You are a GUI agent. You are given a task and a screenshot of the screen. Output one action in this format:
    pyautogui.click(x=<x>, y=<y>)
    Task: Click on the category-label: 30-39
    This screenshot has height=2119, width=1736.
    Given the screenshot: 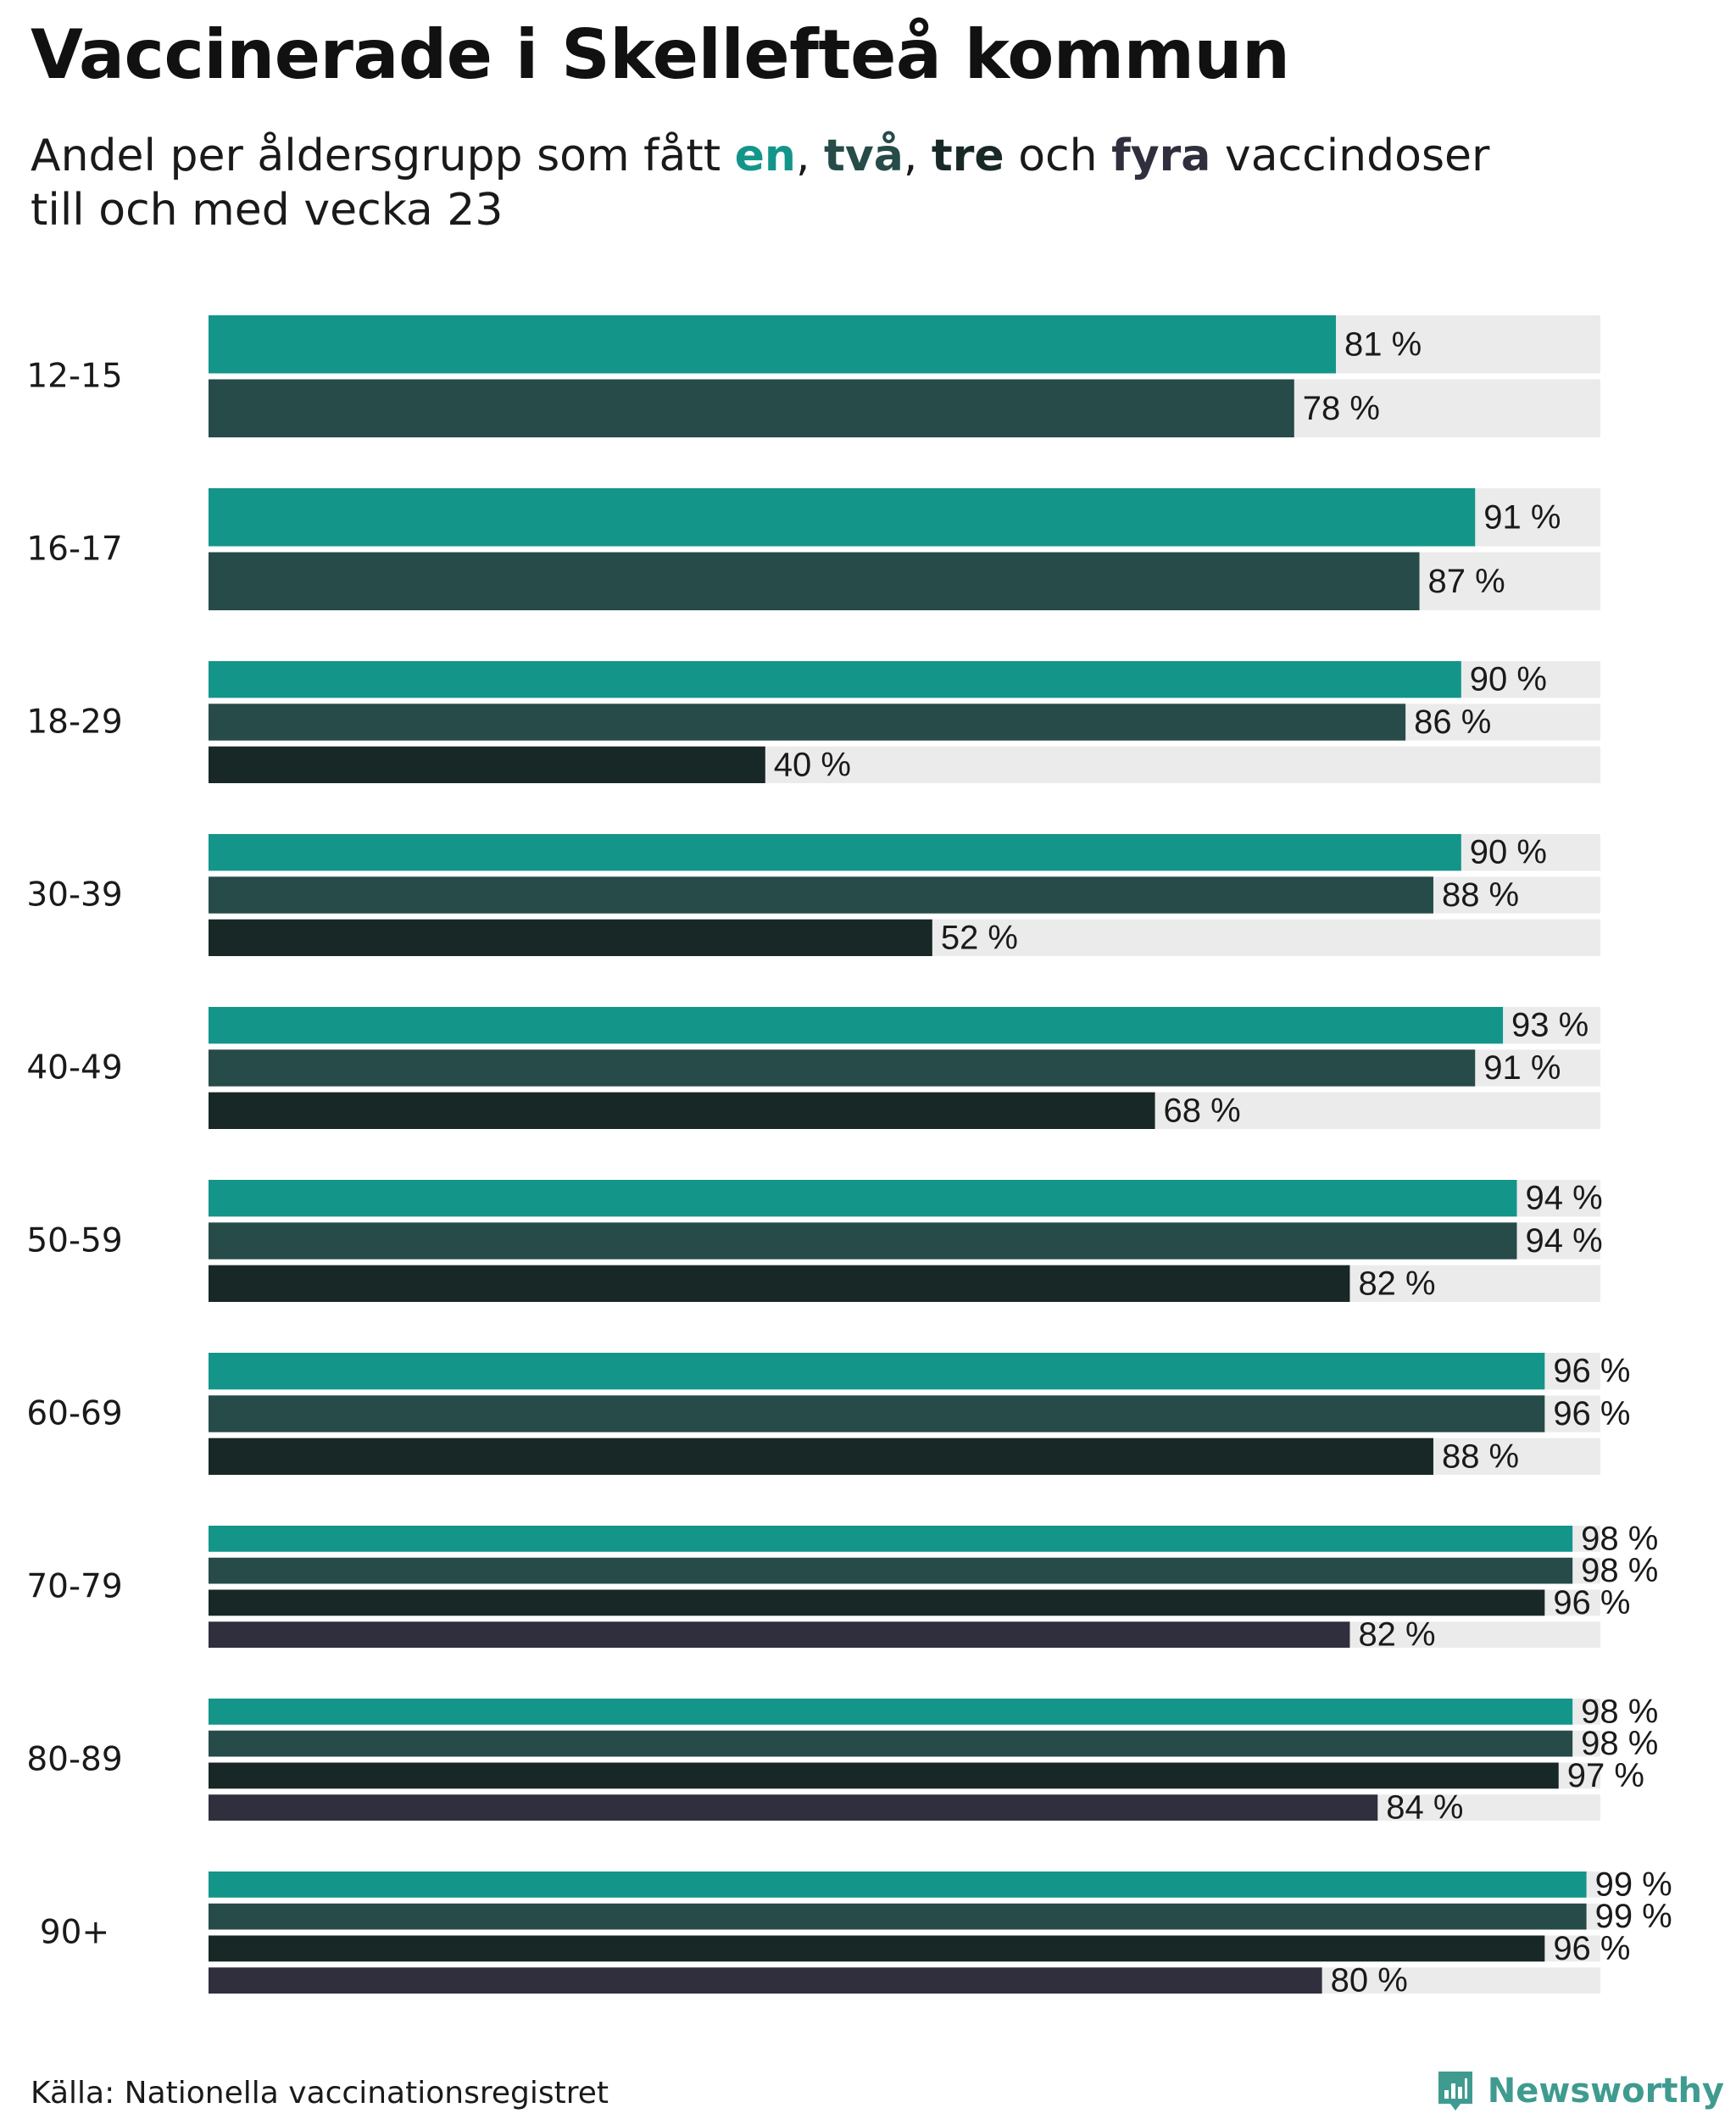 What is the action you would take?
    pyautogui.click(x=74, y=896)
    